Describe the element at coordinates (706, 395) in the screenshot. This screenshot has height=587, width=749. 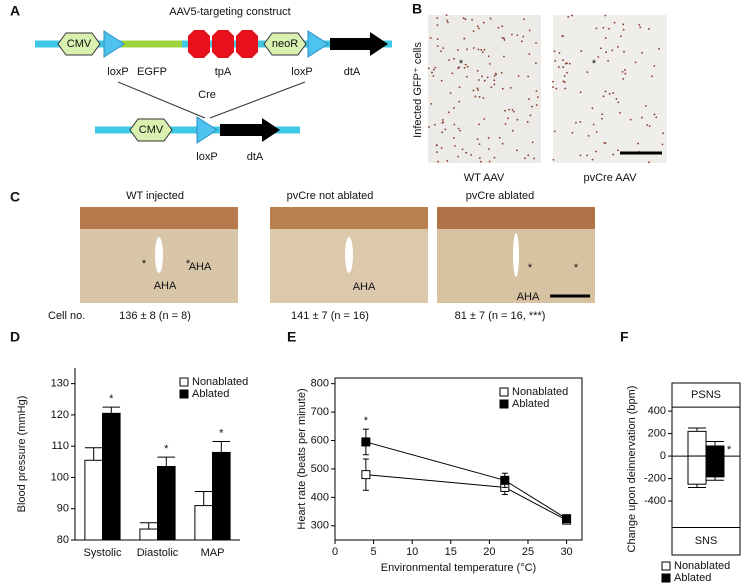
I see `section-label: PSNS` at that location.